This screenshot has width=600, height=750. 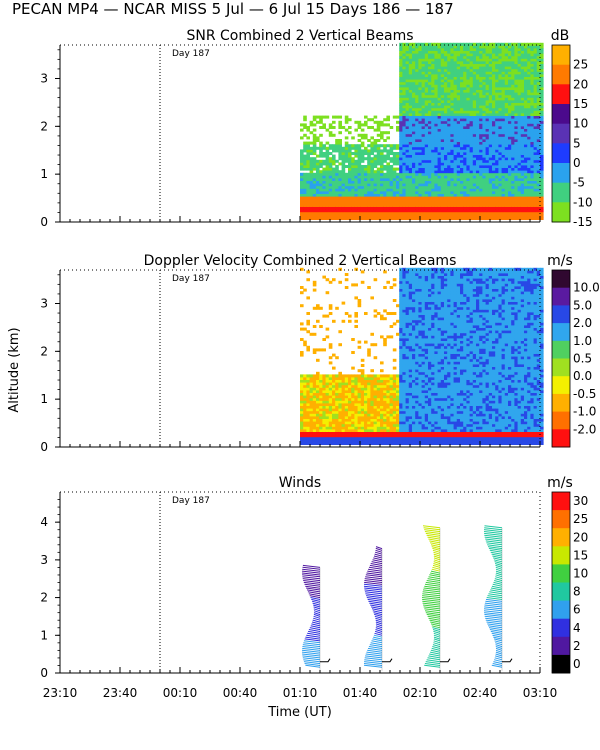 What do you see at coordinates (60, 693) in the screenshot?
I see `x-tick-label: 23:10` at bounding box center [60, 693].